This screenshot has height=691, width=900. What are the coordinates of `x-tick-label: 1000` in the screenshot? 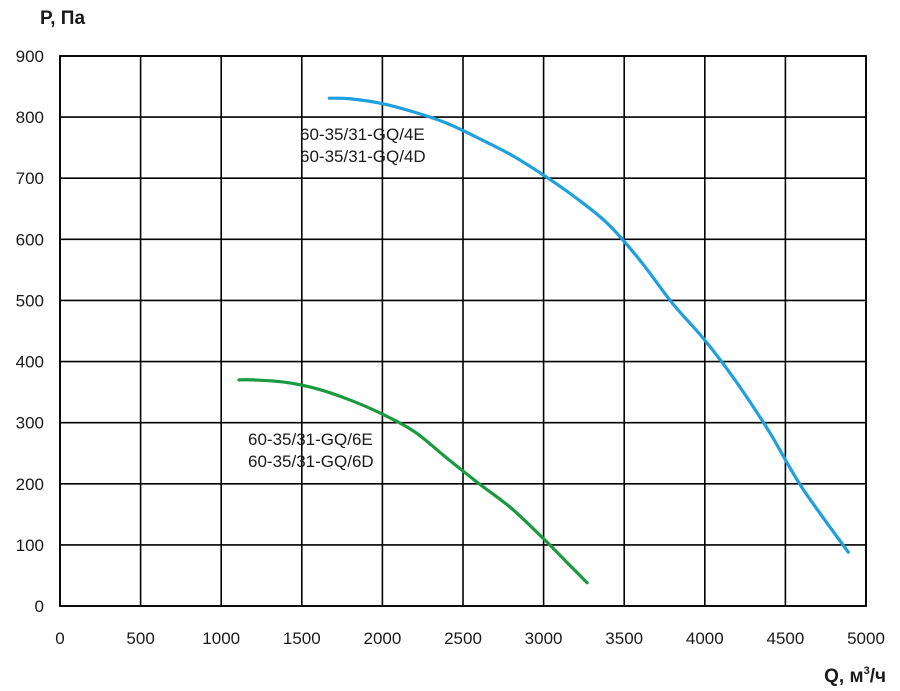 It's located at (221, 638).